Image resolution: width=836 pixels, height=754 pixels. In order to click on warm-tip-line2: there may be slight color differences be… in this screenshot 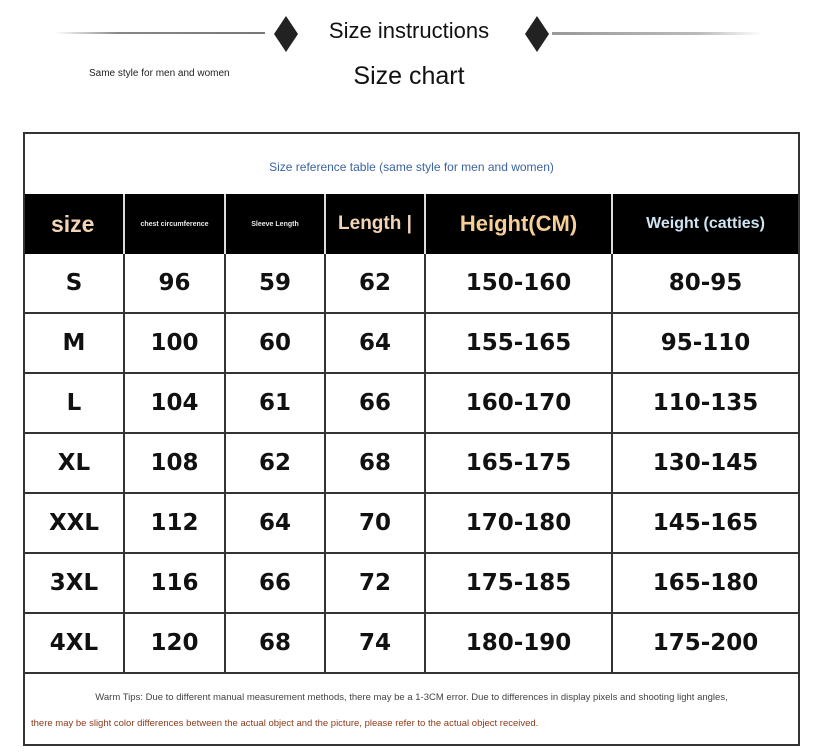, I will do `click(285, 723)`.